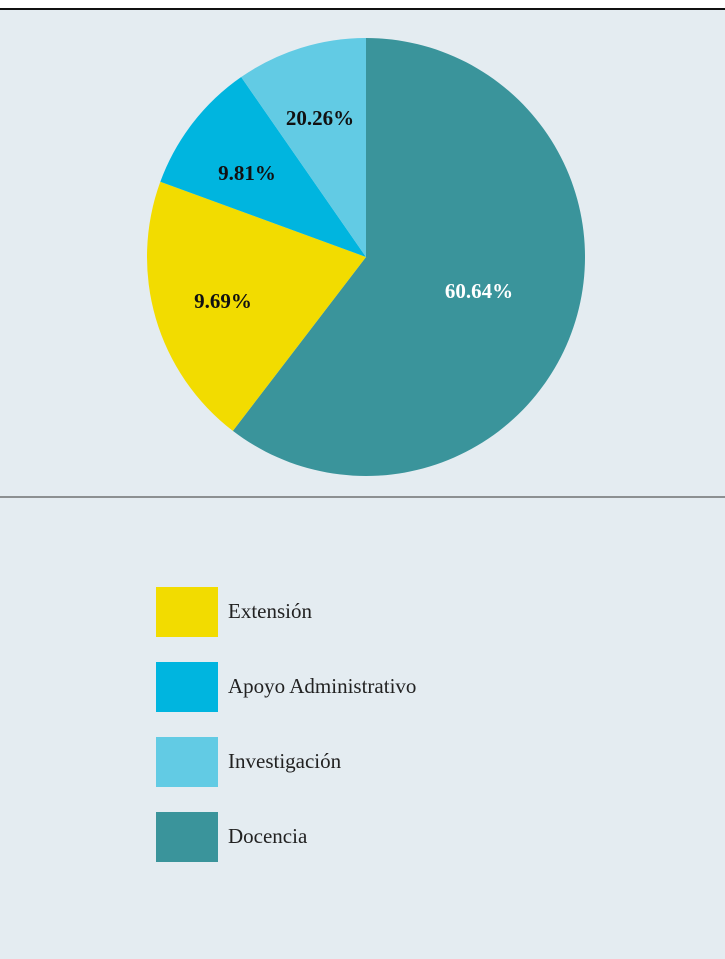 The image size is (725, 959). I want to click on legend-label: Docencia, so click(268, 836).